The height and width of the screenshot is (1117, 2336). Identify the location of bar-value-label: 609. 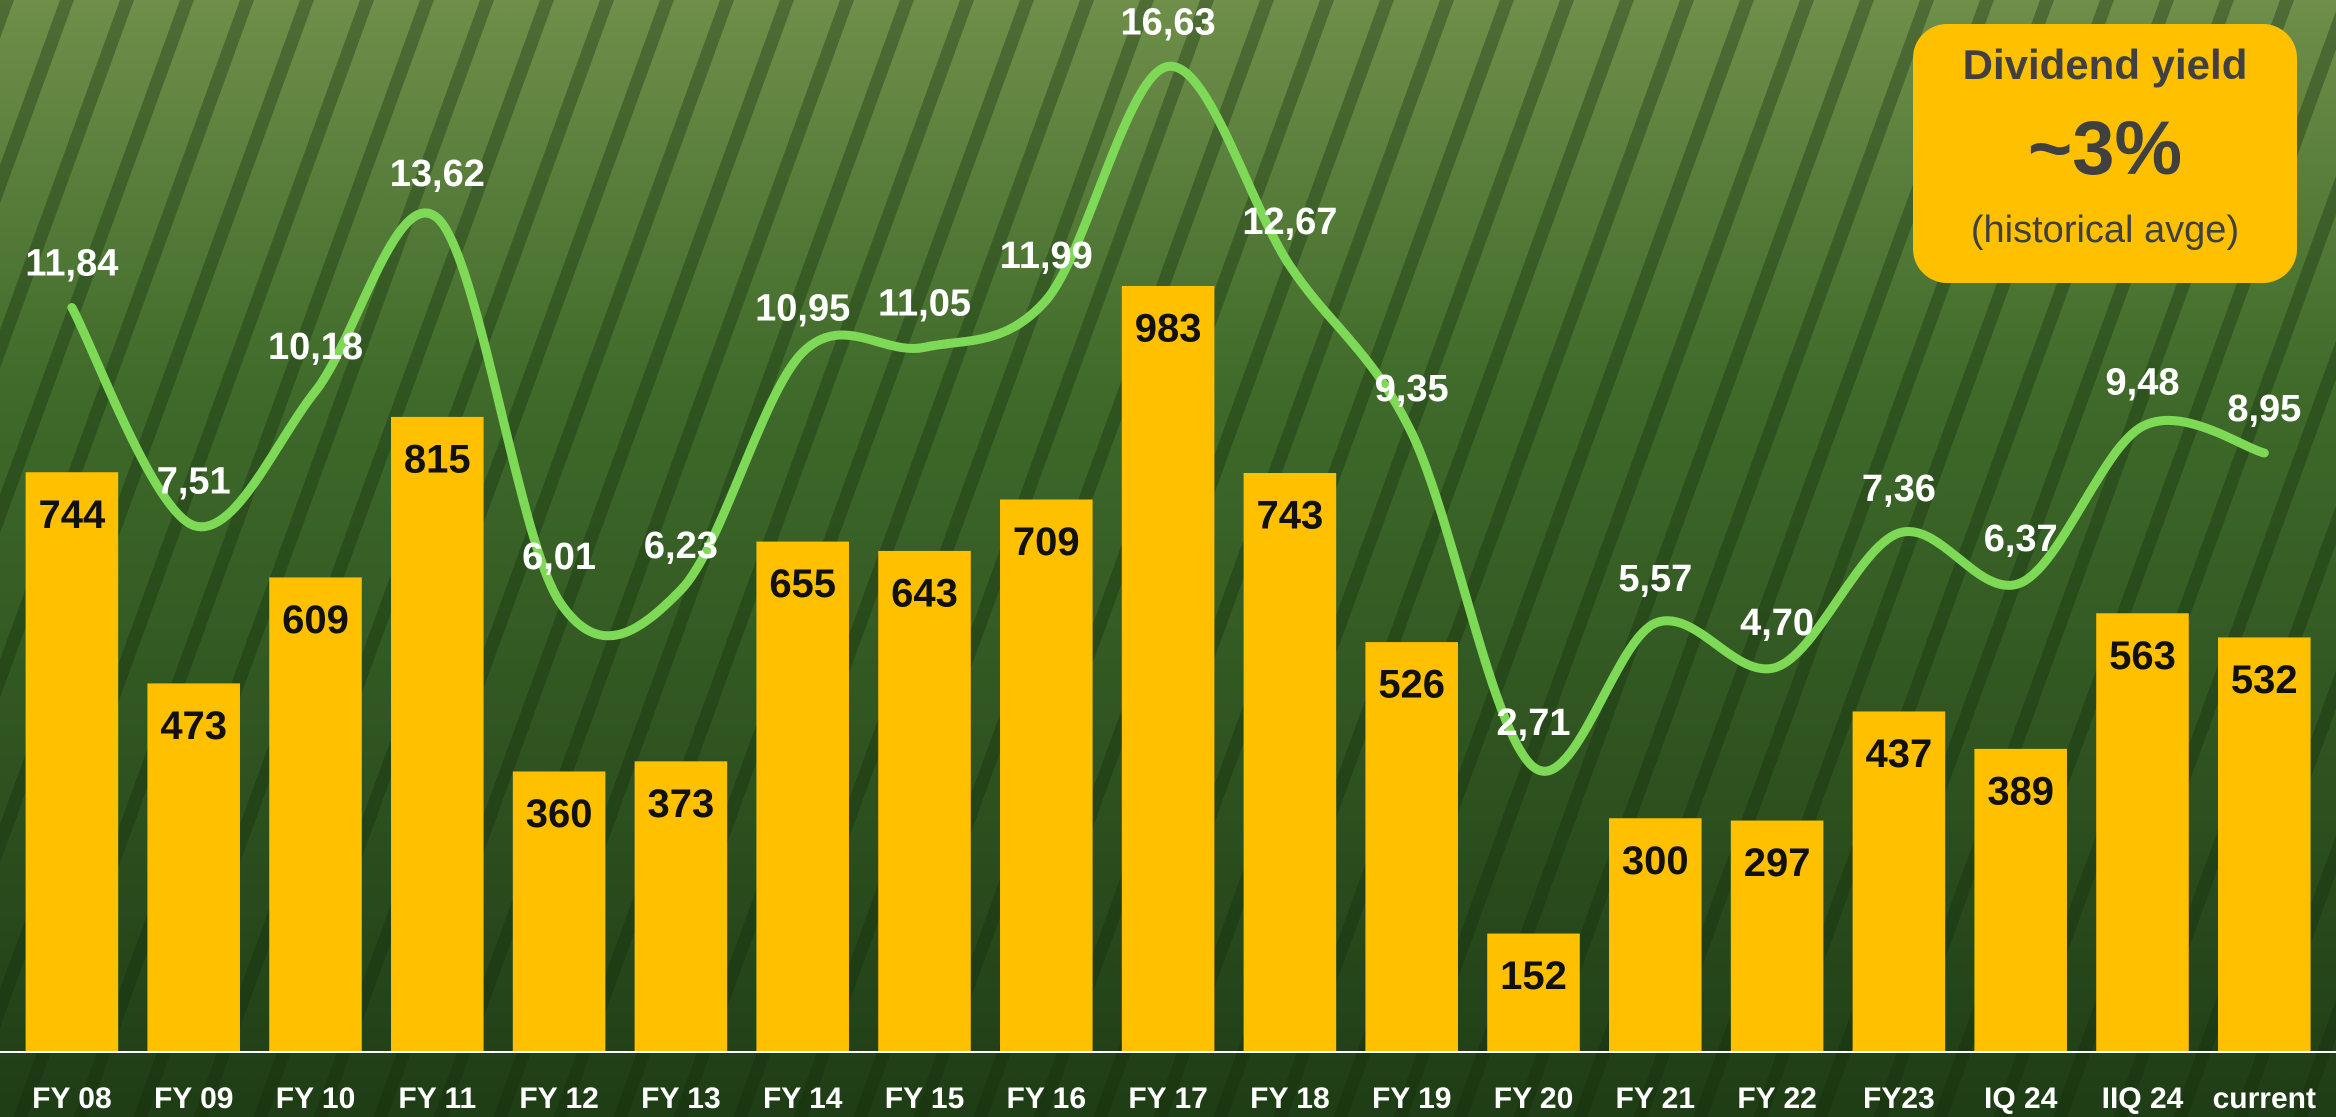
(315, 620).